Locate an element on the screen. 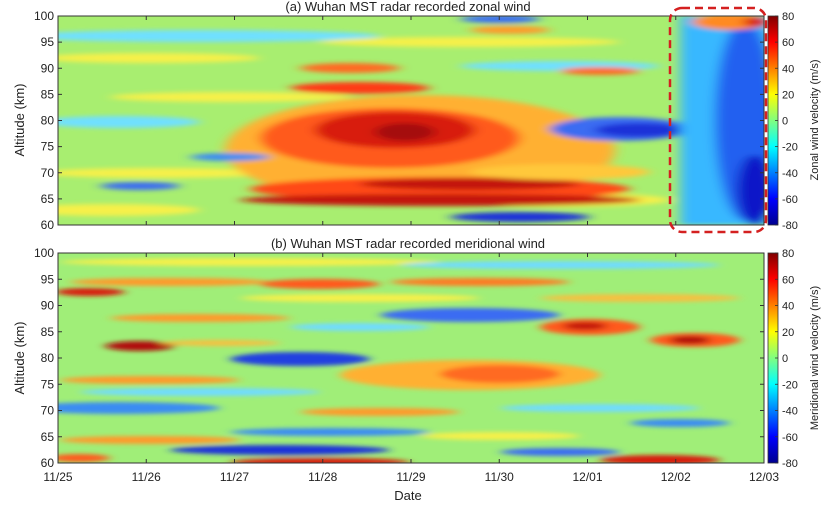  meridional-colorbar-ticks: 80 60 40 20 0 -20 -40 -60 -80 is located at coordinates (786, 359).